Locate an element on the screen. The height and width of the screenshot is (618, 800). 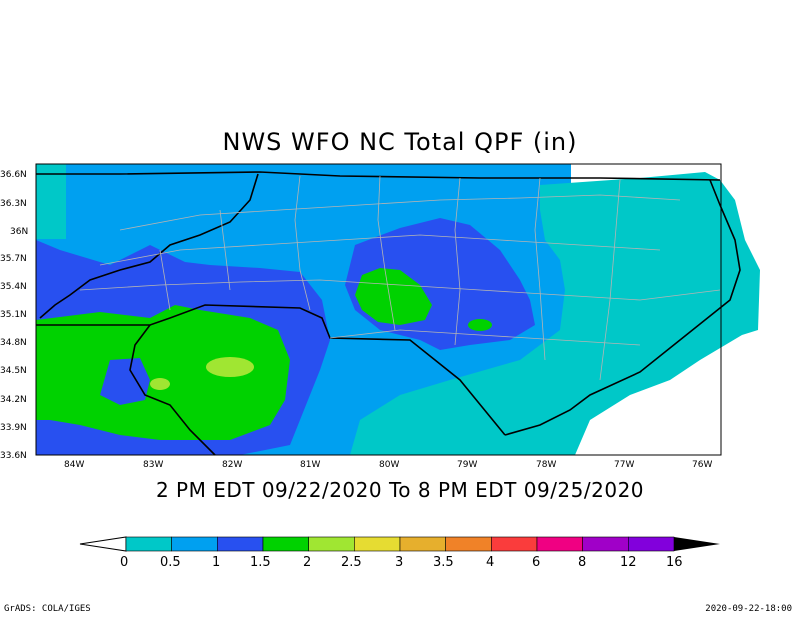
lat-tick-label: 33.6N is located at coordinates (13, 456).